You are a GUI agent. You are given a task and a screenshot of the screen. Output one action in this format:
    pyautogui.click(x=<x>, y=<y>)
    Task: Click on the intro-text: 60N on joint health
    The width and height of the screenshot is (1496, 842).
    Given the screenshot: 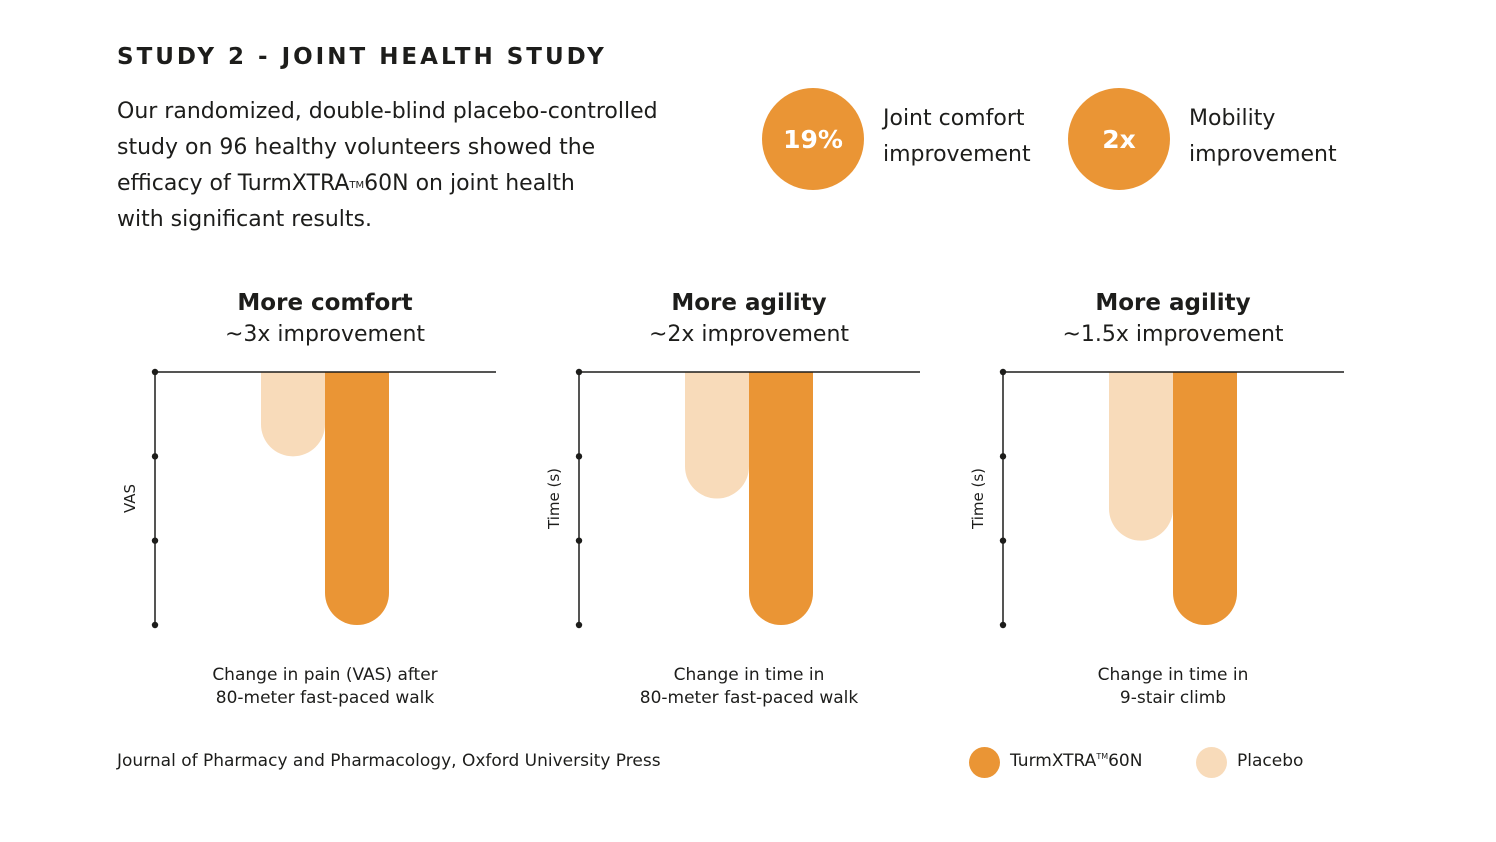 What is the action you would take?
    pyautogui.click(x=469, y=183)
    